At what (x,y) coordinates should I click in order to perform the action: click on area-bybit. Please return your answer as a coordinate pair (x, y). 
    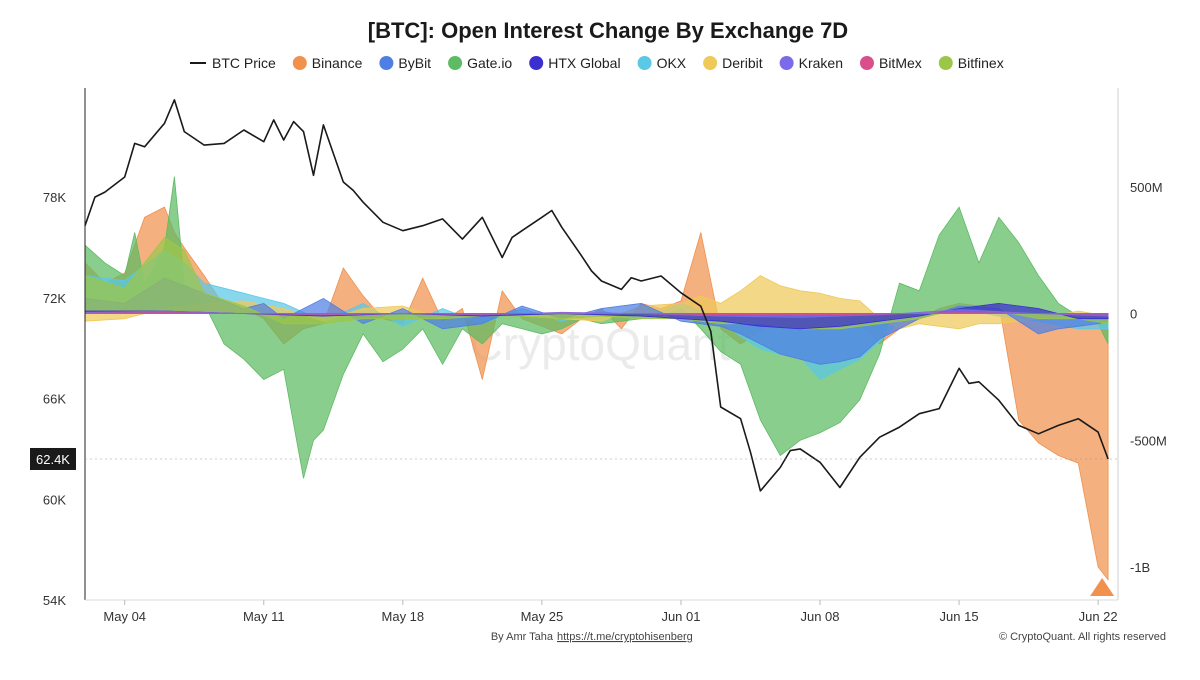
    Looking at the image, I should click on (596, 321).